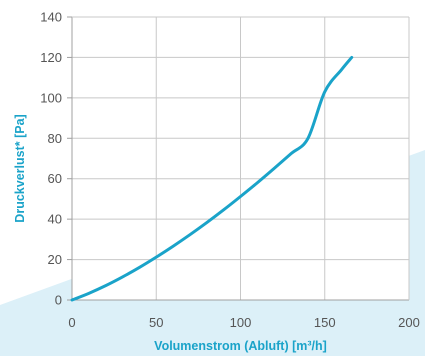 The image size is (425, 356). I want to click on y-axis-title: Druckverlust* [Pa], so click(20, 168).